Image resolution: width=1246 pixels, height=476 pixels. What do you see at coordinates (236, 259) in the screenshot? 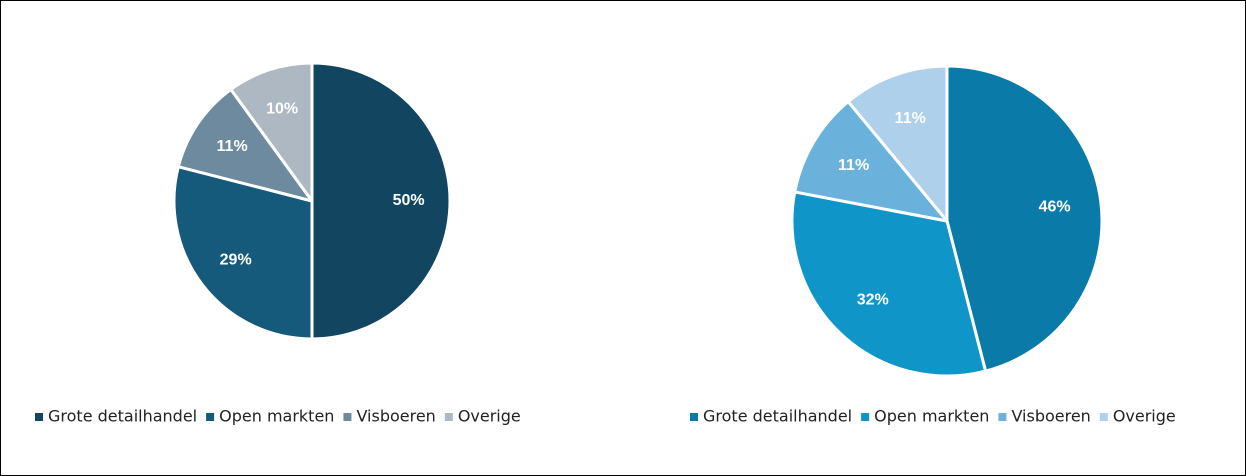
I see `data-label: 29%` at bounding box center [236, 259].